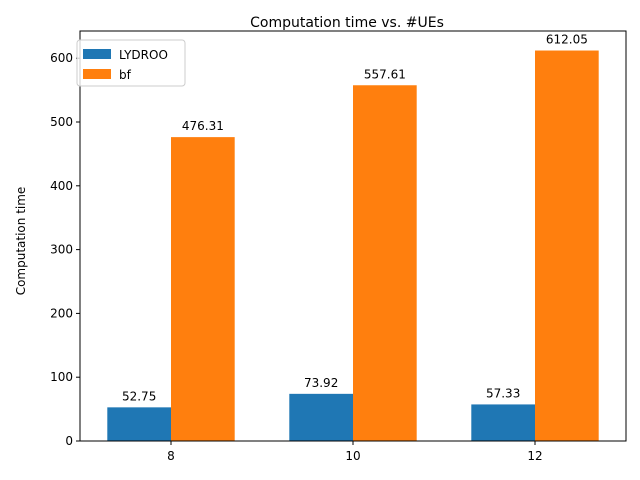  What do you see at coordinates (61, 186) in the screenshot?
I see `y-tick-label: 400` at bounding box center [61, 186].